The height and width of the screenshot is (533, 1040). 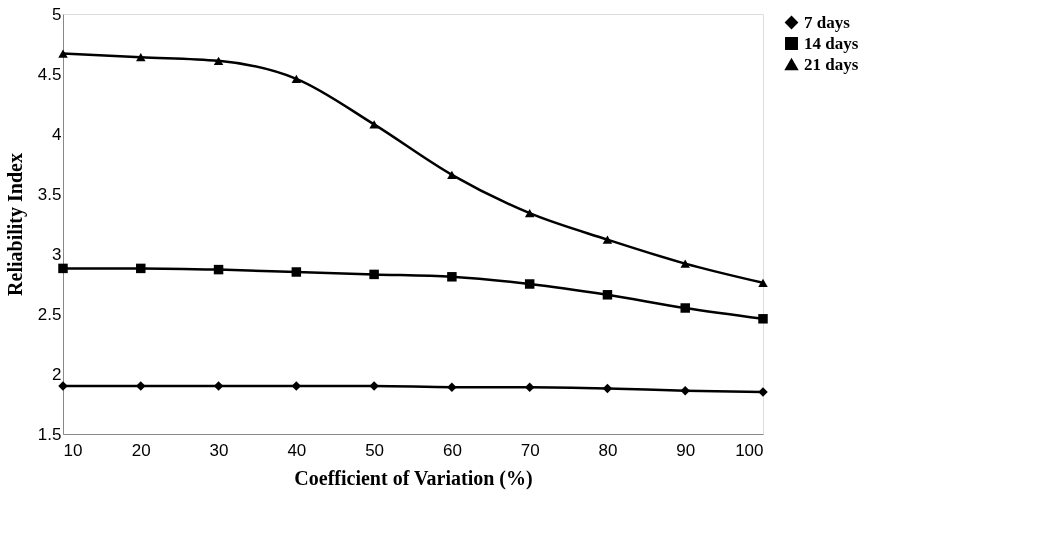 What do you see at coordinates (49, 434) in the screenshot?
I see `y-tick-label: 1.5` at bounding box center [49, 434].